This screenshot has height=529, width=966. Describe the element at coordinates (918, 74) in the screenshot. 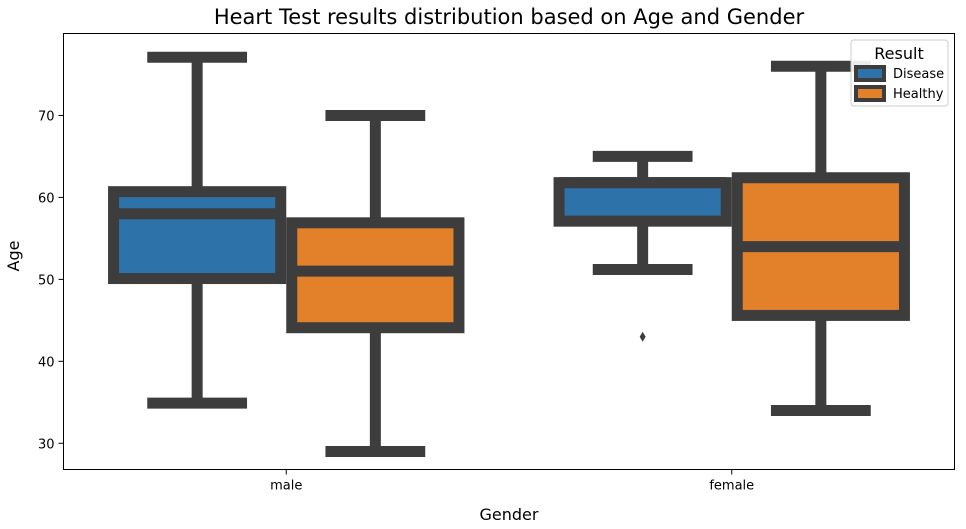

I see `legend-label-disease: Disease` at that location.